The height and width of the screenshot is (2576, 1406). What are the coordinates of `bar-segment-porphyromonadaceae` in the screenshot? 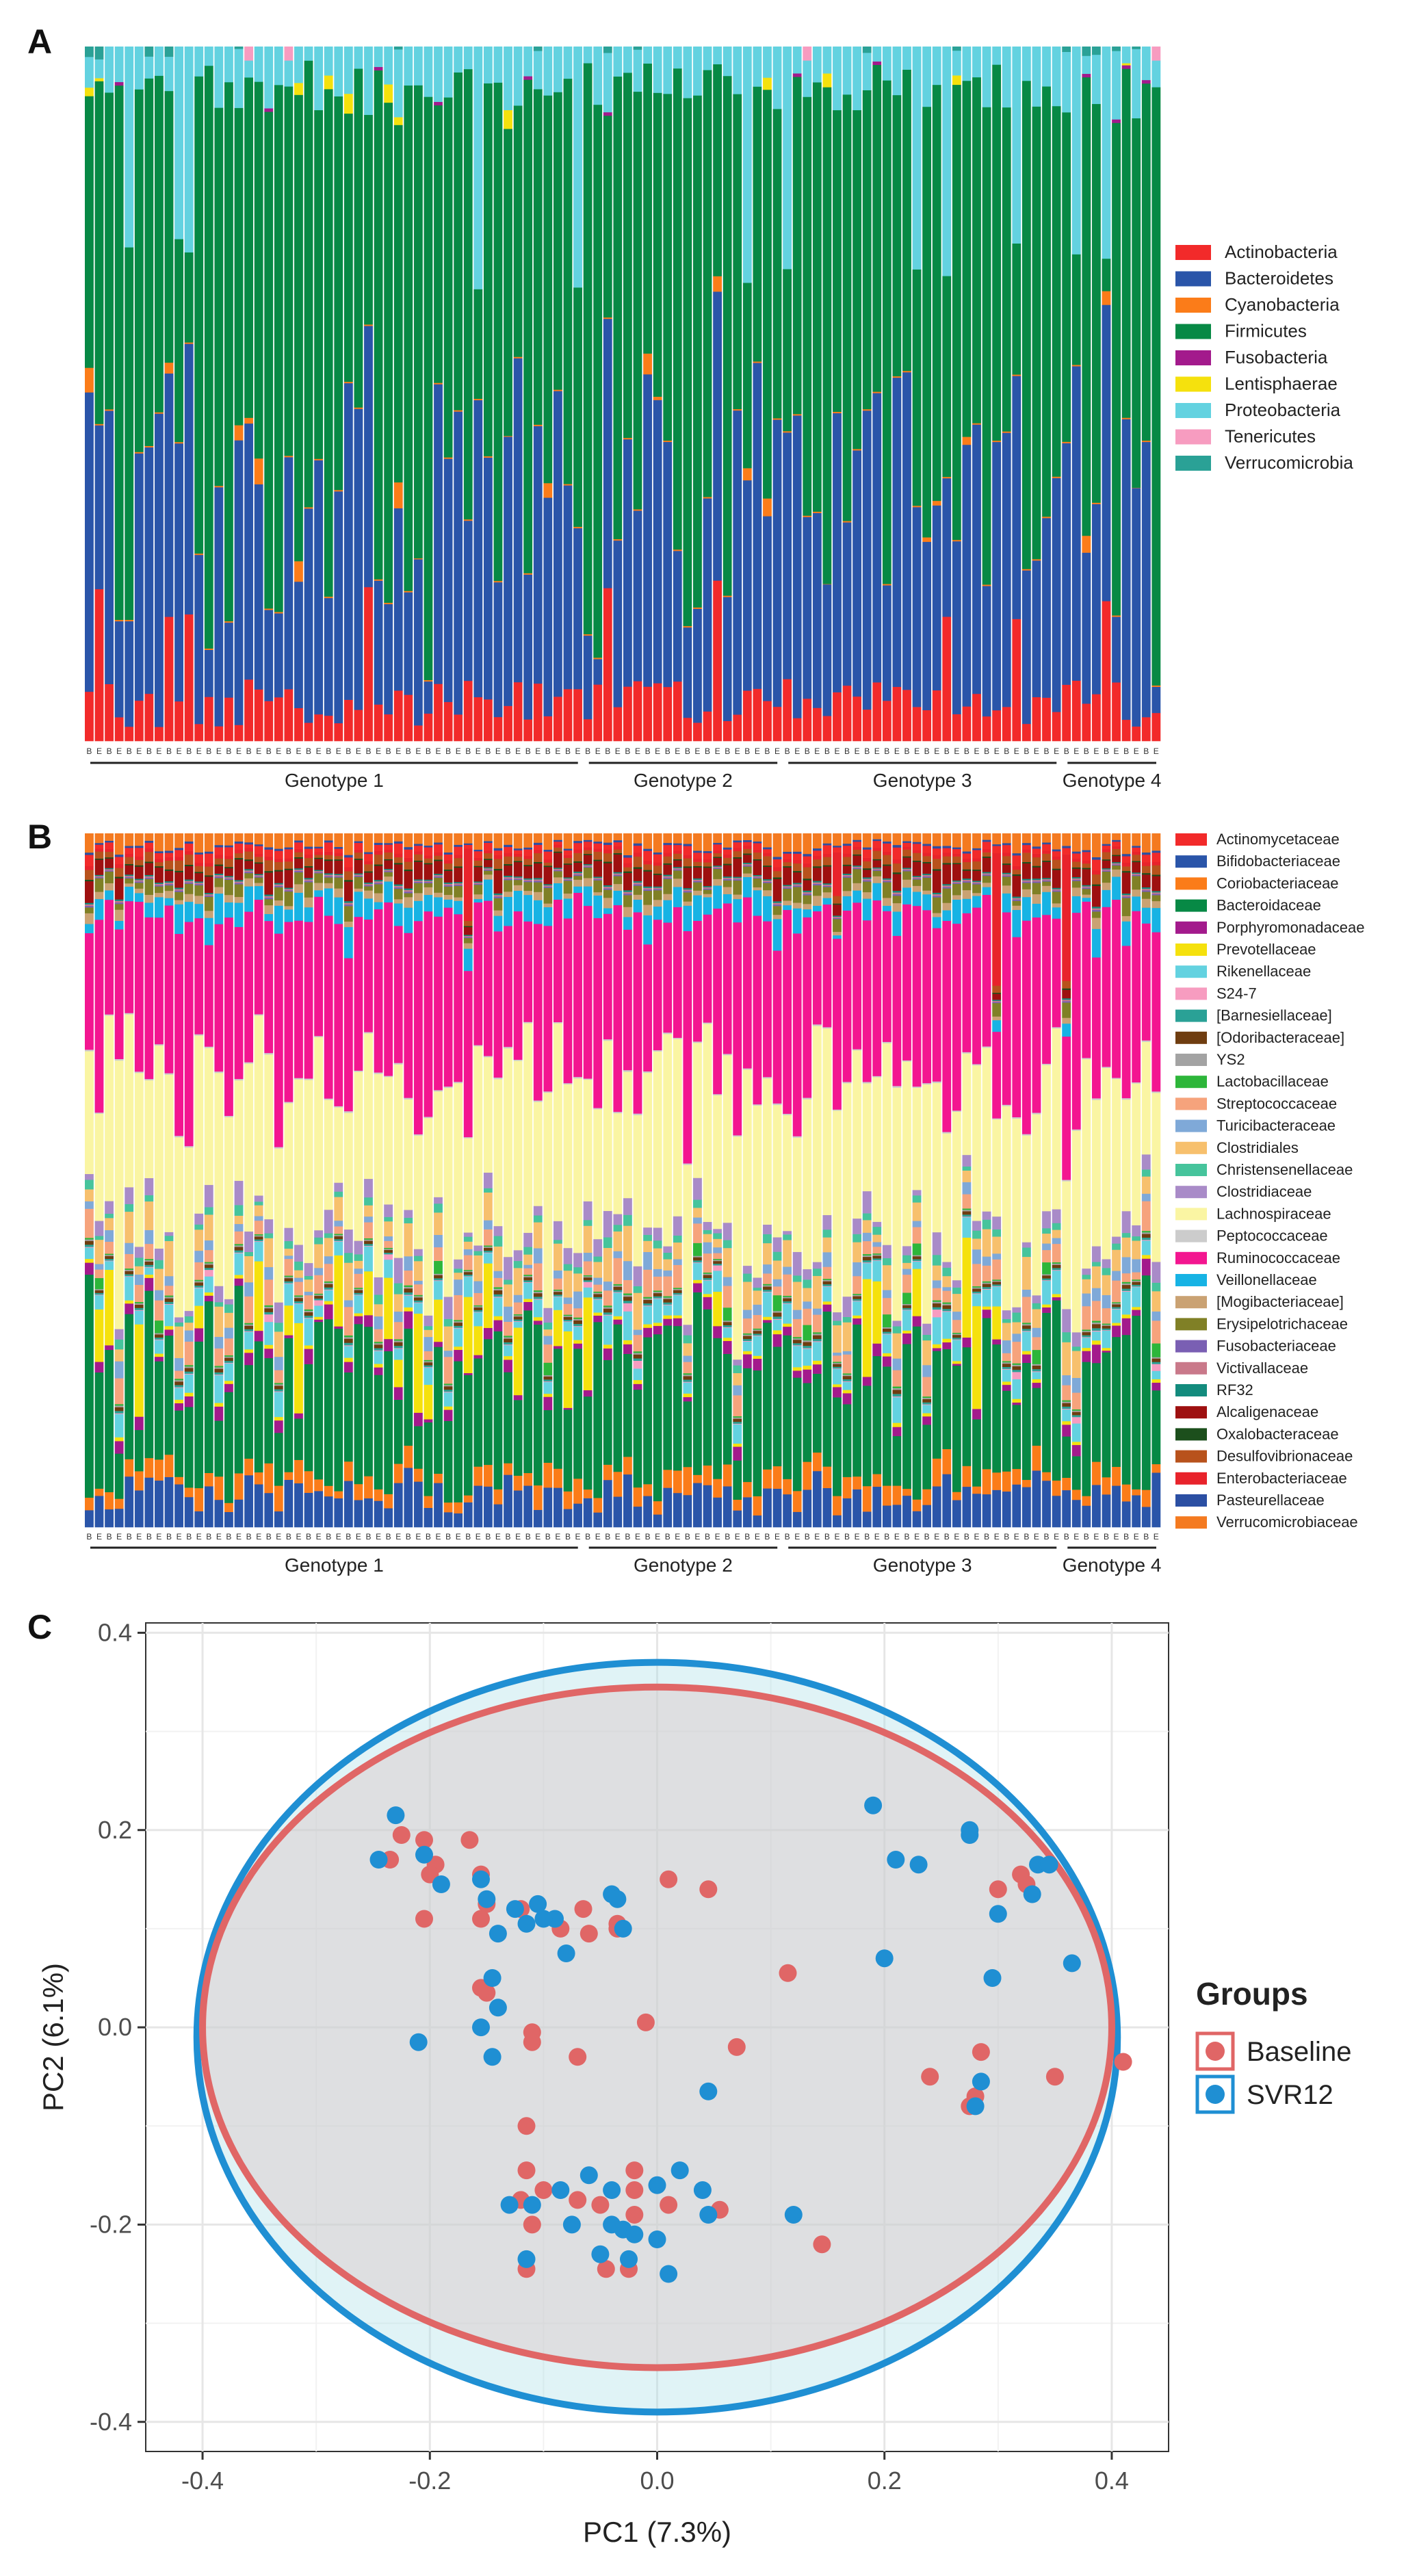 It's located at (787, 1331).